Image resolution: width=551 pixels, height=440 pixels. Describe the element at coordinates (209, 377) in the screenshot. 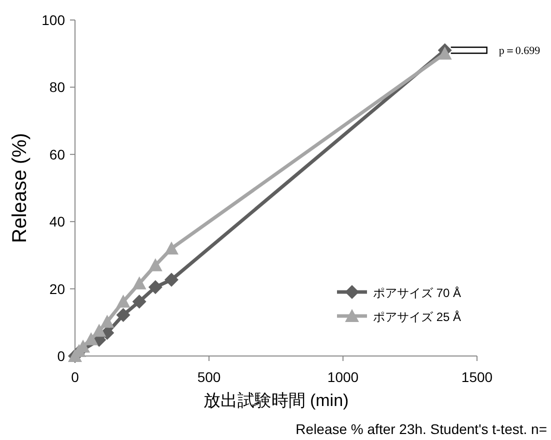

I see `x-tick-label: 500` at that location.